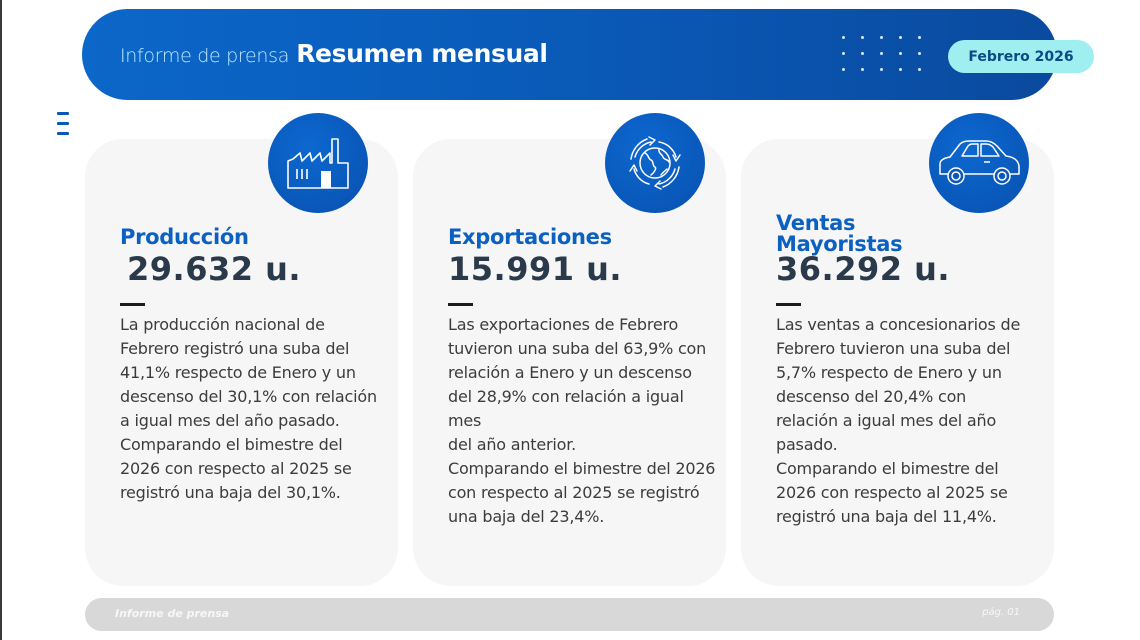 This screenshot has width=1140, height=640. Describe the element at coordinates (816, 223) in the screenshot. I see `card-title-line1: Ventas` at that location.